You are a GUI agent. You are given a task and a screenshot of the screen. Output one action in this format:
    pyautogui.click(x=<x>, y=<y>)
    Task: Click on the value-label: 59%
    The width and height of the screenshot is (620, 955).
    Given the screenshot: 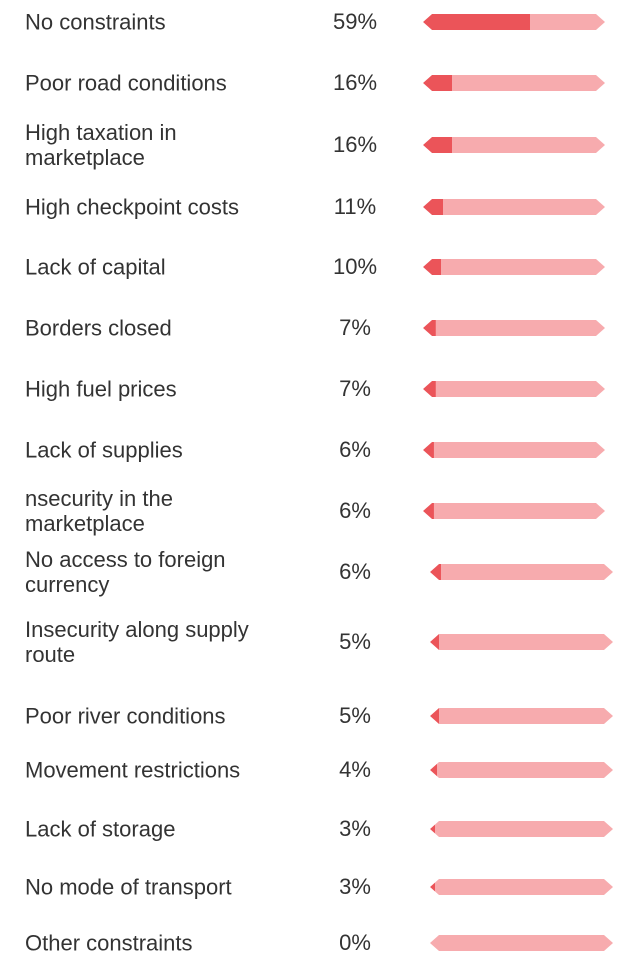 What is the action you would take?
    pyautogui.click(x=355, y=21)
    